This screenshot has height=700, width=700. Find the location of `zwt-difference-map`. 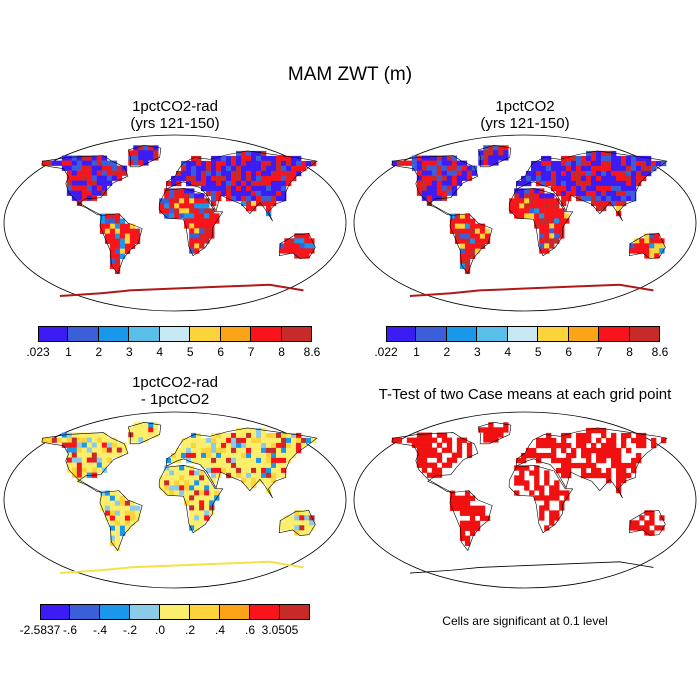

zwt-difference-map is located at coordinates (175, 500).